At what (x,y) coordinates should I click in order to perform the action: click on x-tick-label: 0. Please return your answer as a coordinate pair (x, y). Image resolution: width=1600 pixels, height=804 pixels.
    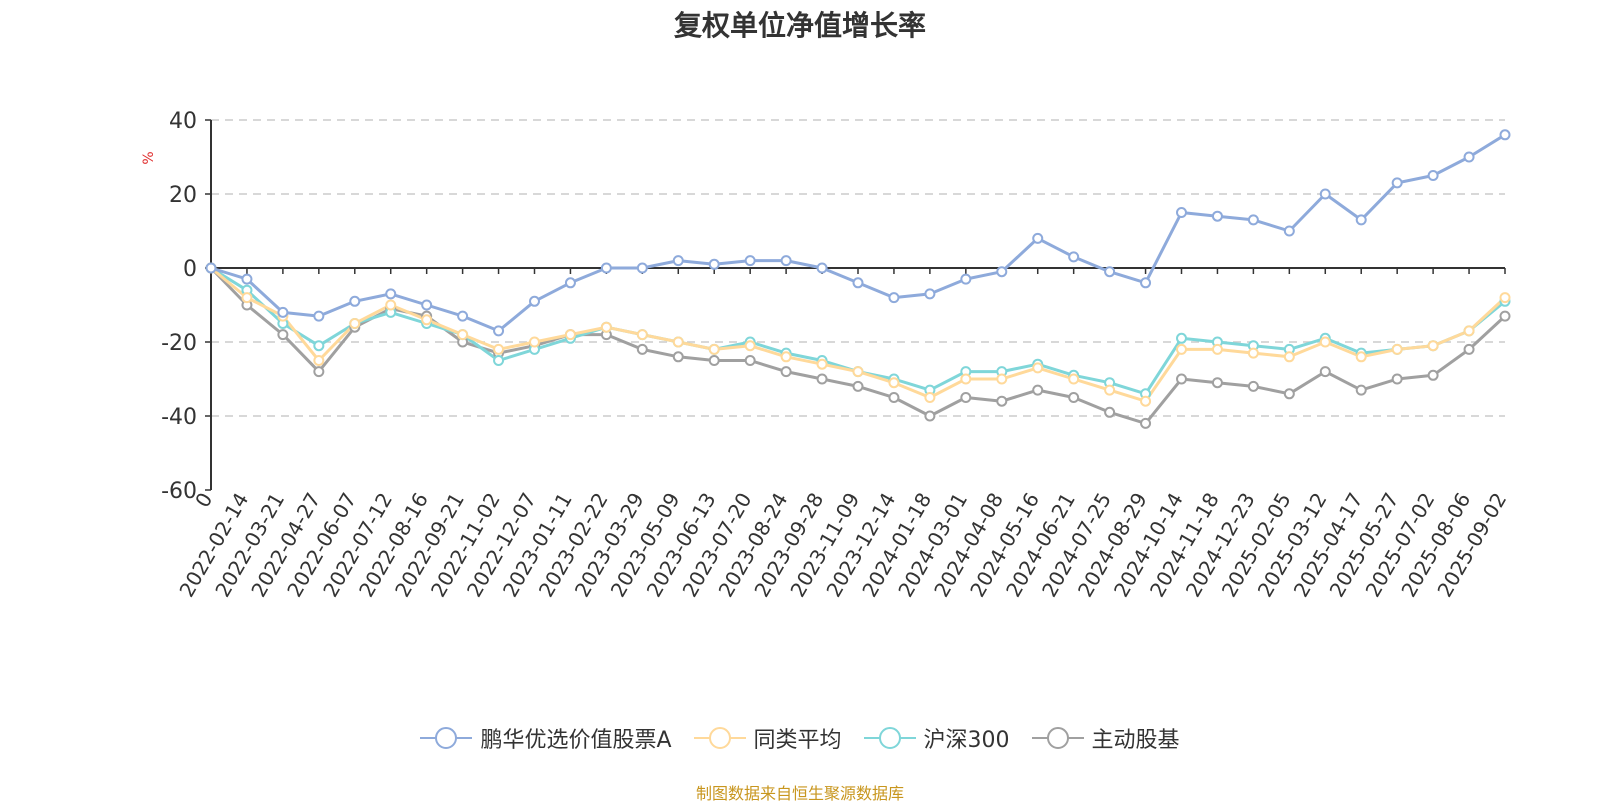
    Looking at the image, I should click on (203, 500).